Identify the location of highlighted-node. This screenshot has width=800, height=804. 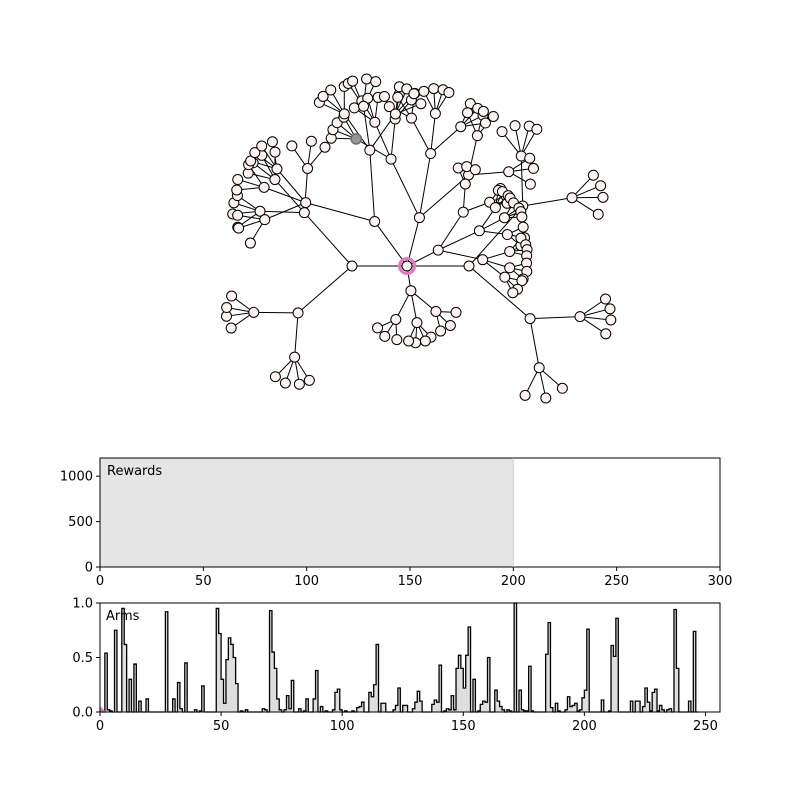
(356, 139).